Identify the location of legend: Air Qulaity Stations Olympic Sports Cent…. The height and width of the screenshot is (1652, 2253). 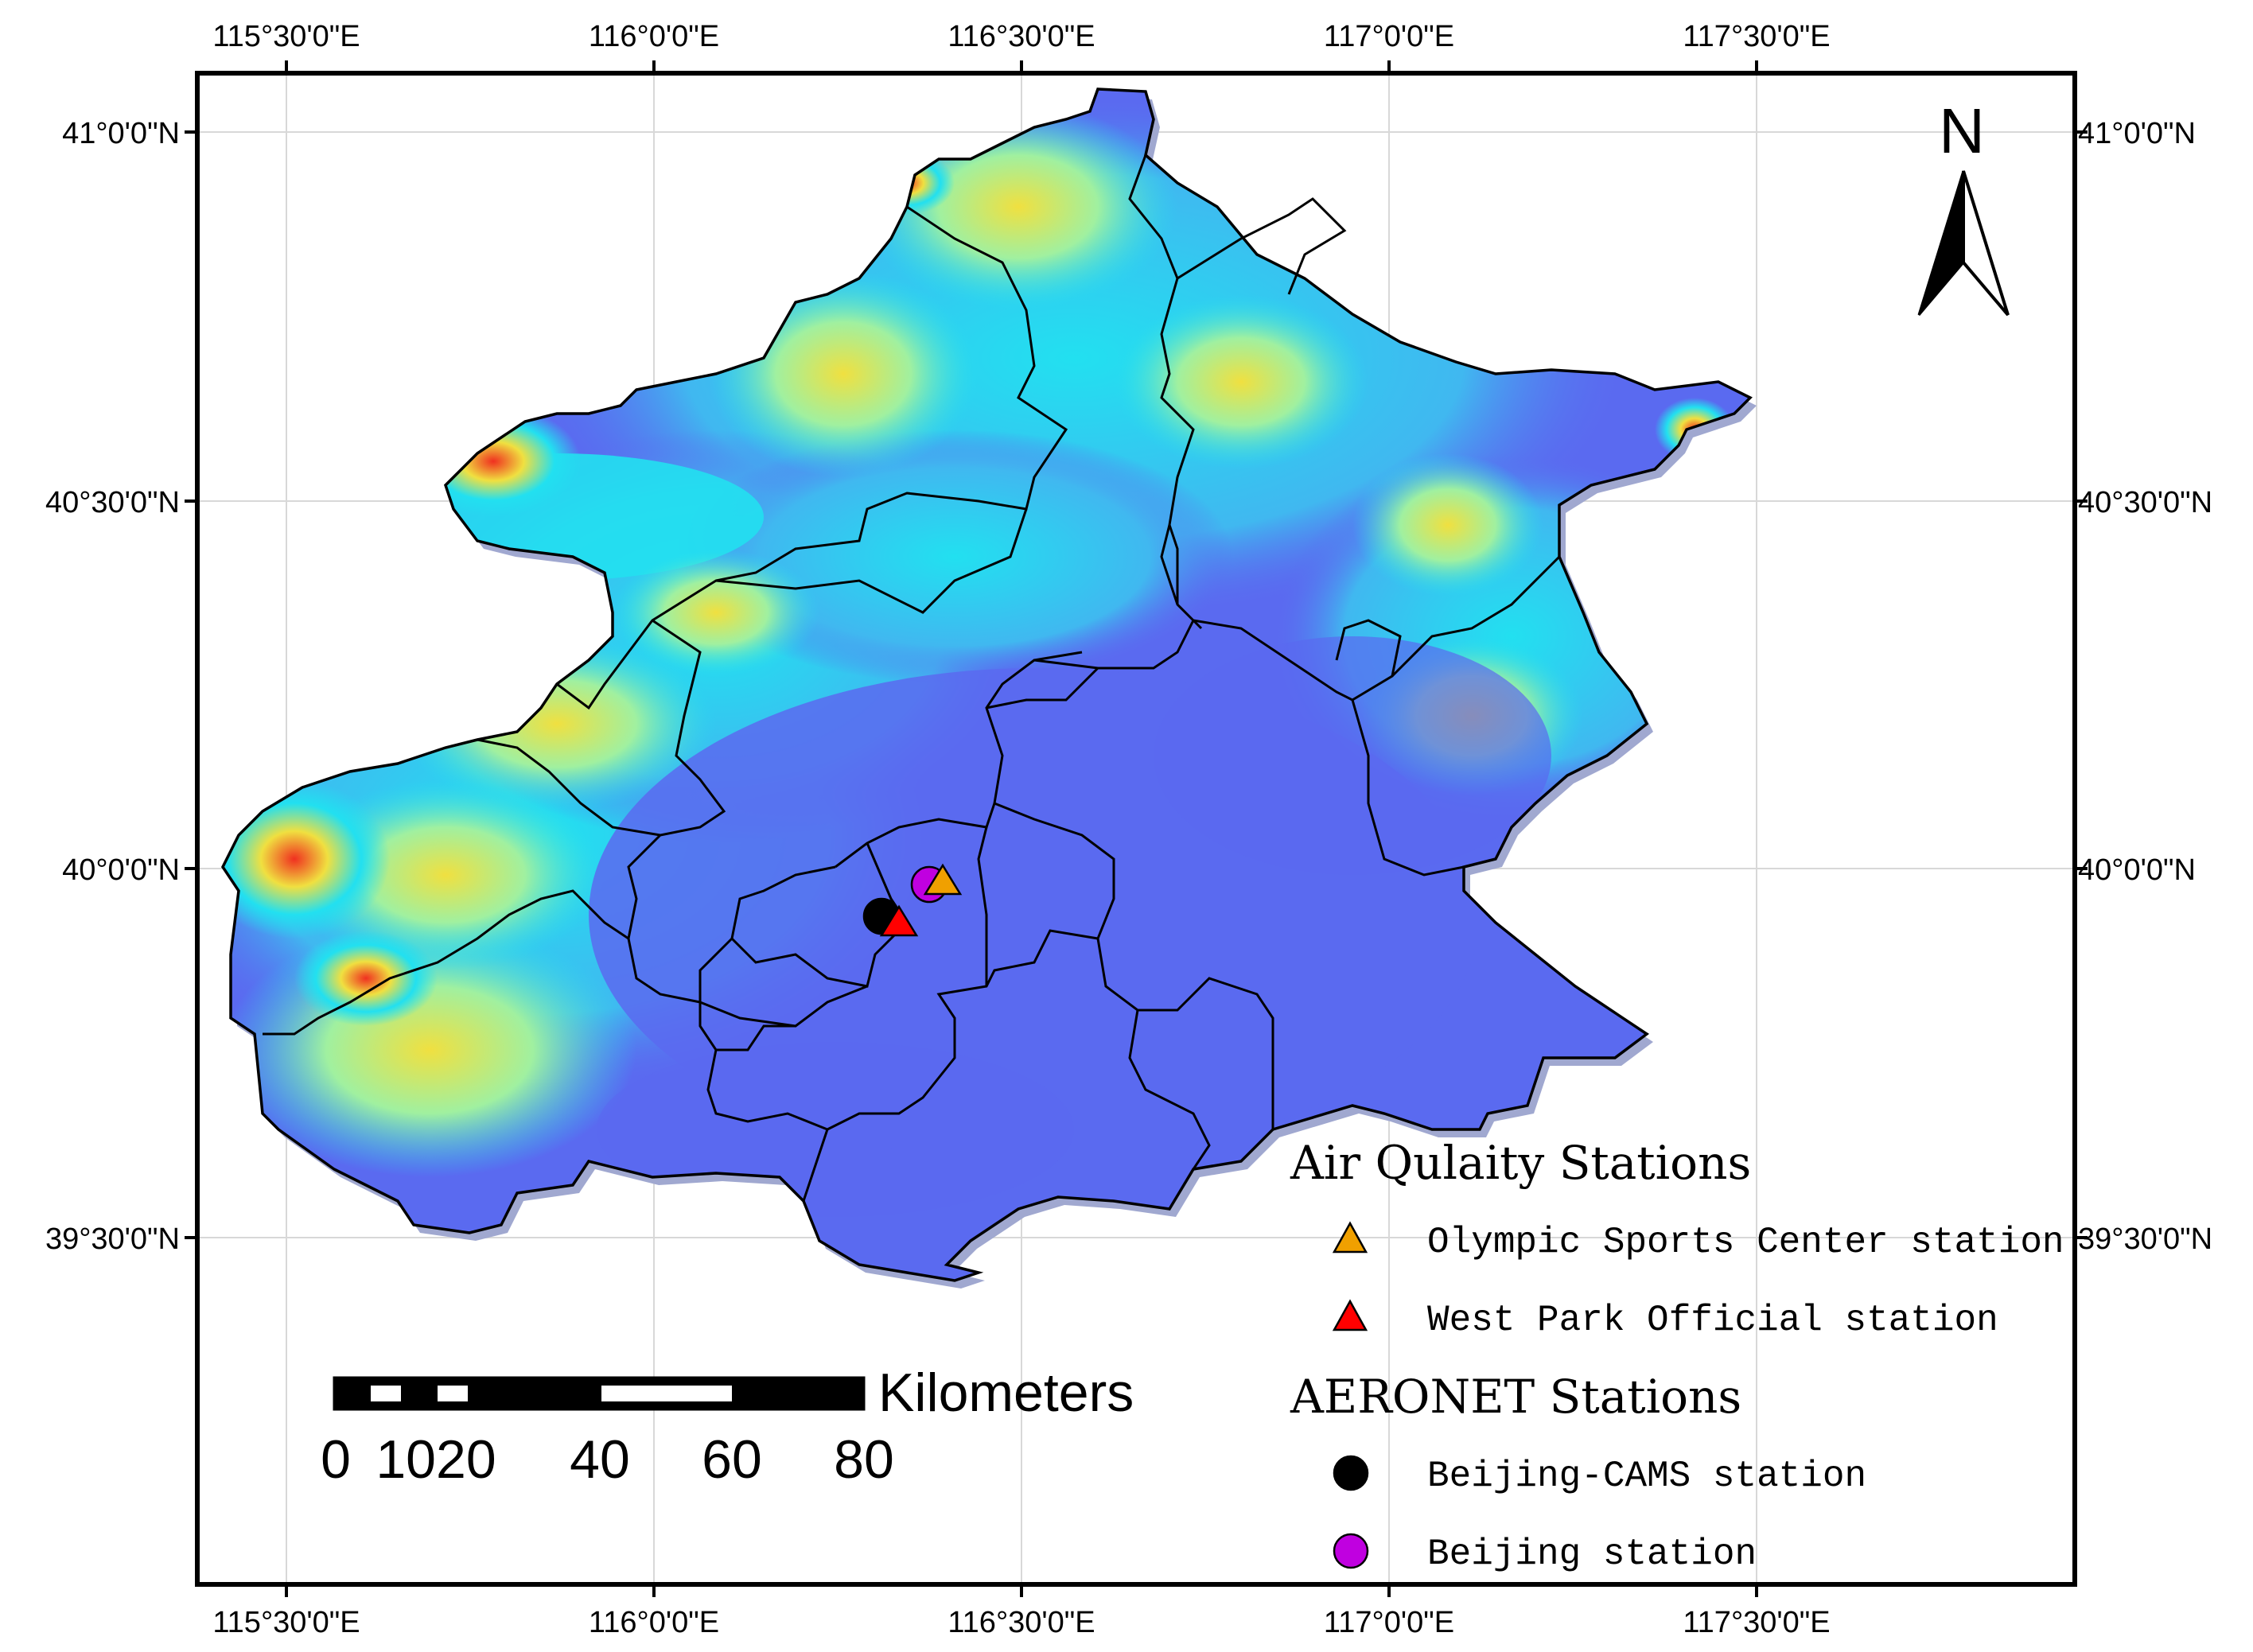
(1677, 1355).